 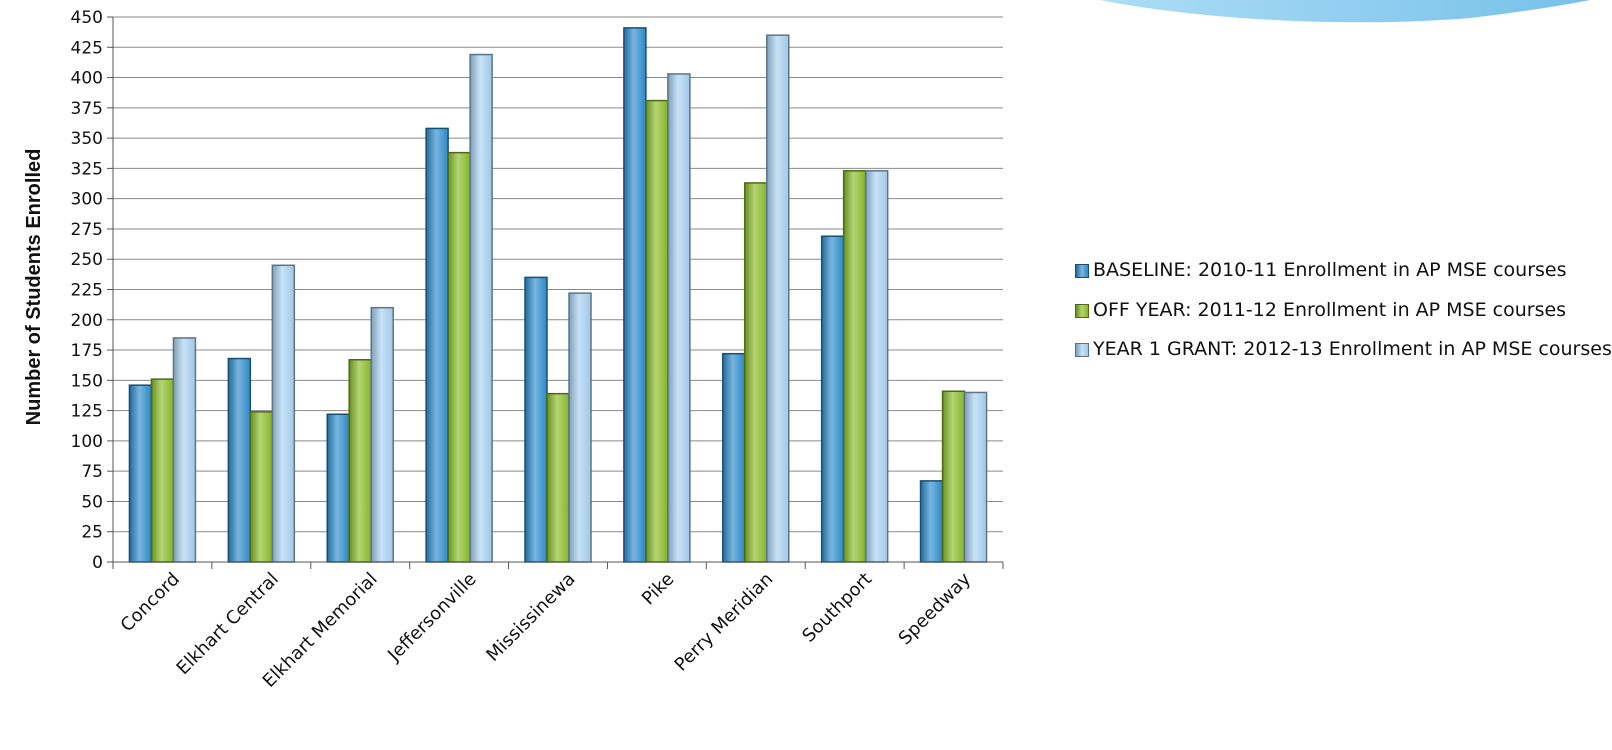 I want to click on x-tick-label: Elkhart Central, so click(x=228, y=624).